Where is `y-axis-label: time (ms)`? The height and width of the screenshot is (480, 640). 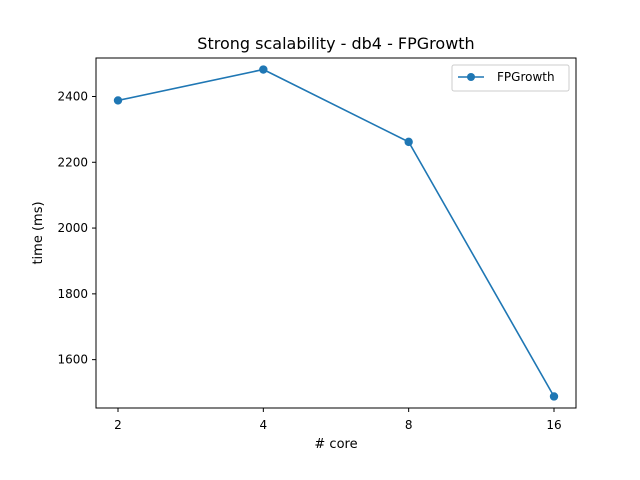
y-axis-label: time (ms) is located at coordinates (38, 232).